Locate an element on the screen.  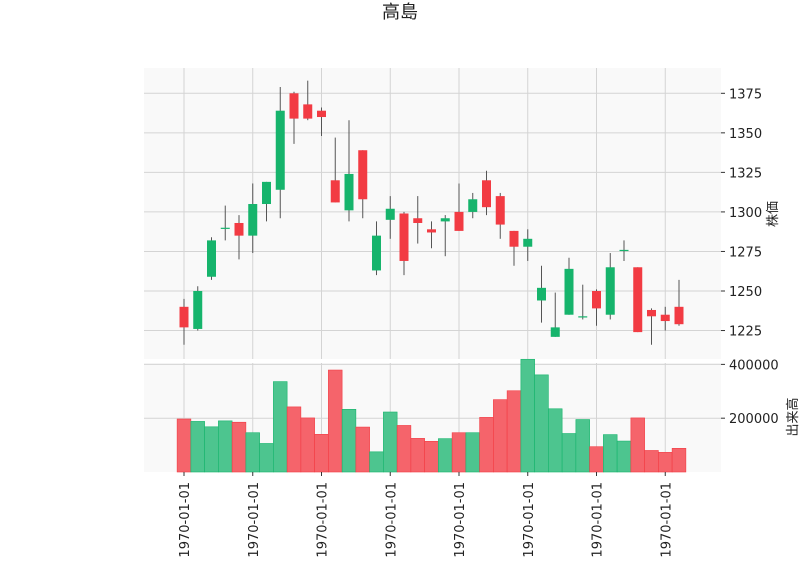
volume-axis-label: 出来高 is located at coordinates (792, 416).